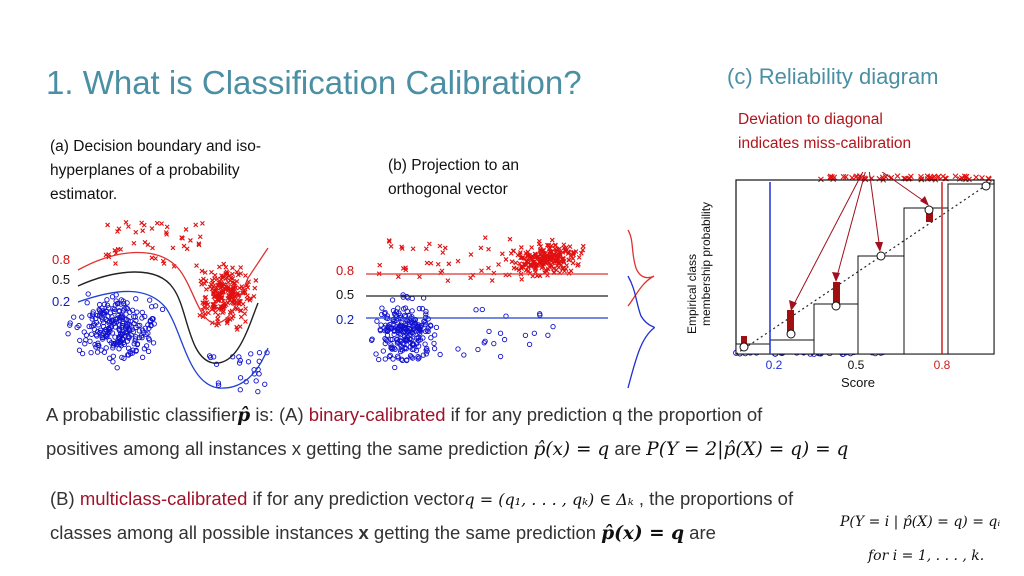 The image size is (1024, 576). What do you see at coordinates (345, 270) in the screenshot?
I see `panel-b-label-08: 0.8` at bounding box center [345, 270].